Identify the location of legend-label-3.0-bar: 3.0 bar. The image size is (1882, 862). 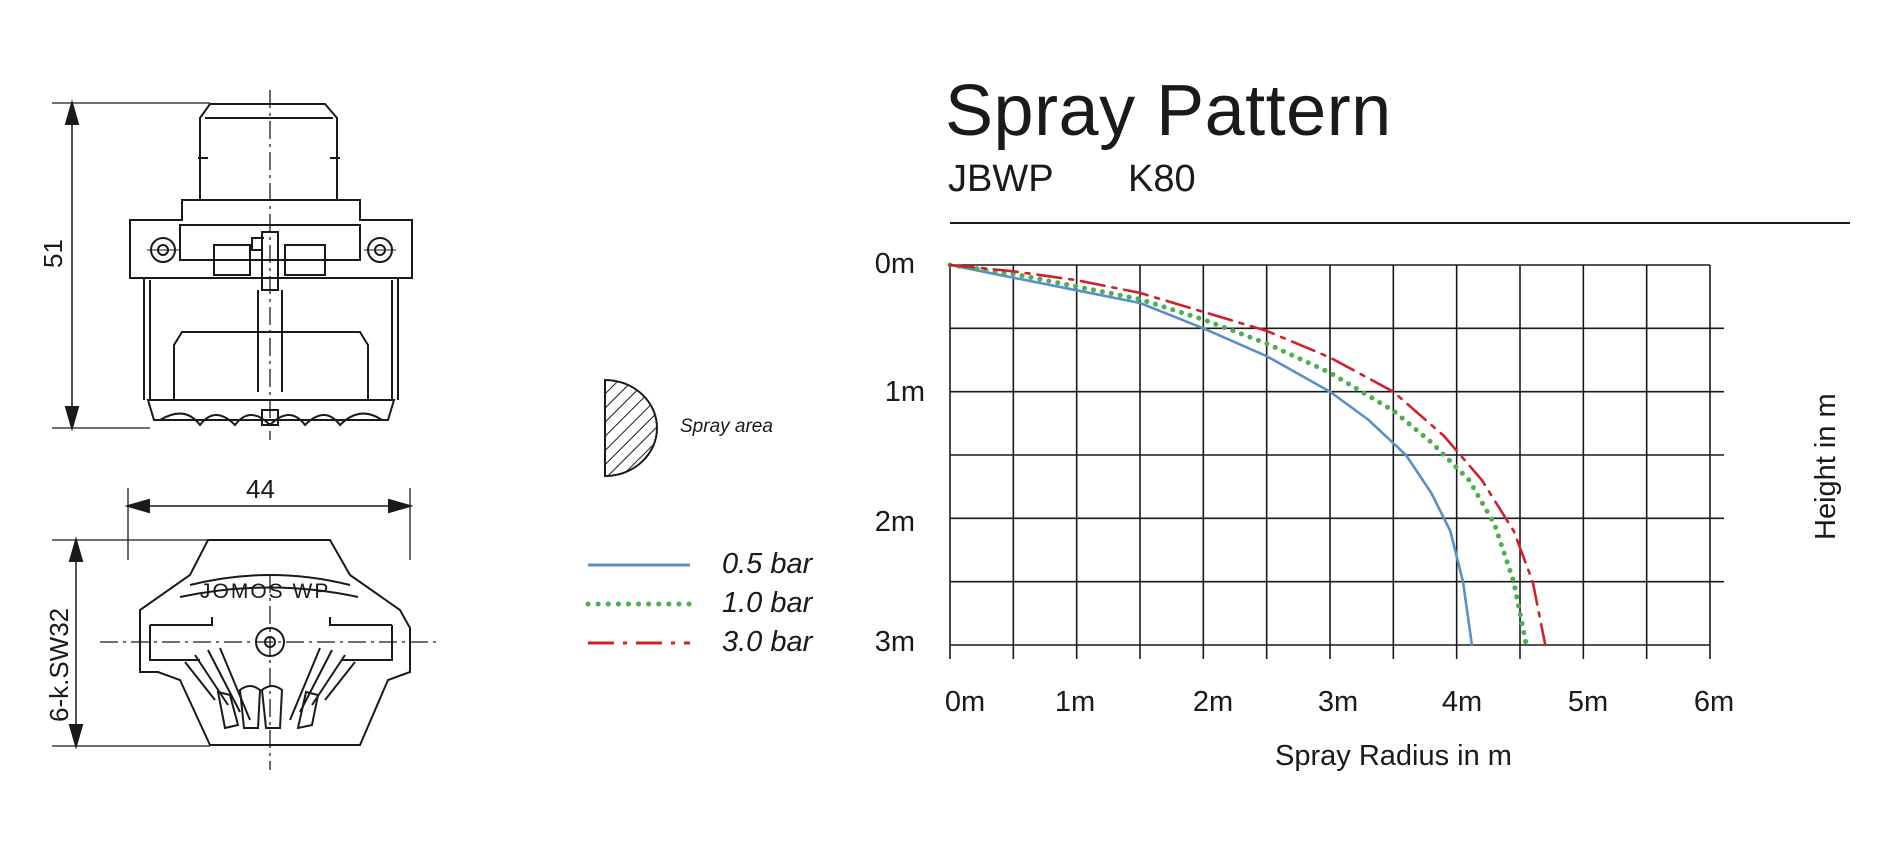
(767, 642).